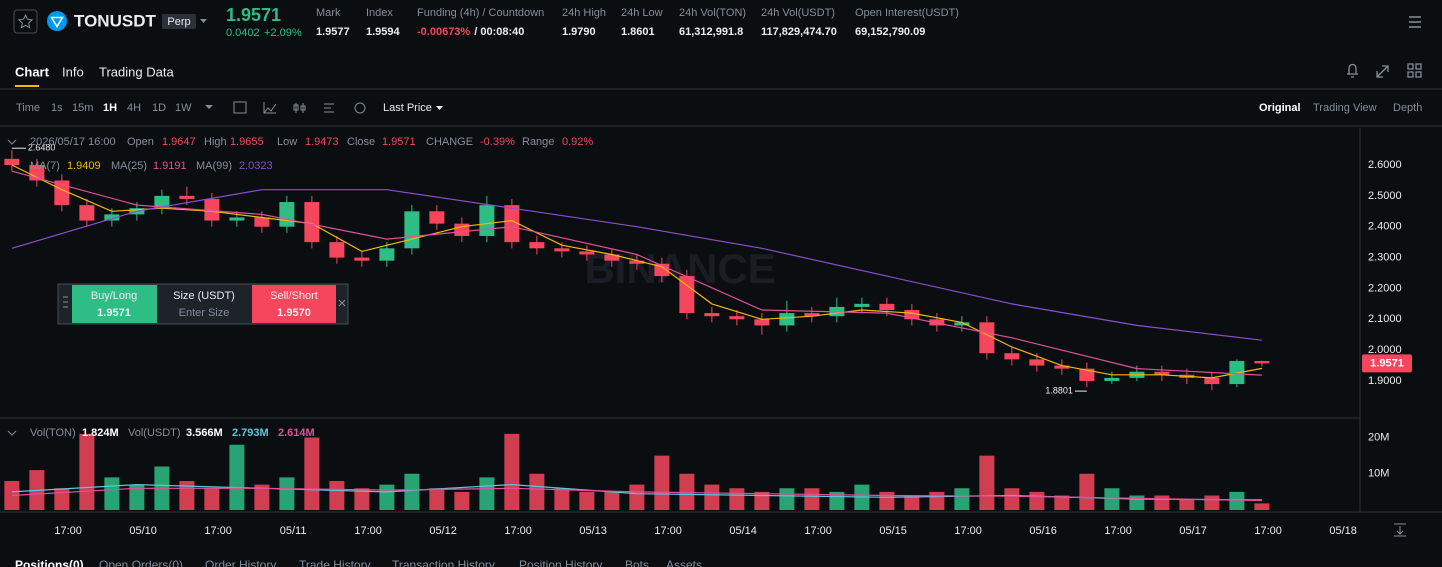 Image resolution: width=1442 pixels, height=567 pixels. I want to click on annotation-label: 2.6480, so click(42, 148).